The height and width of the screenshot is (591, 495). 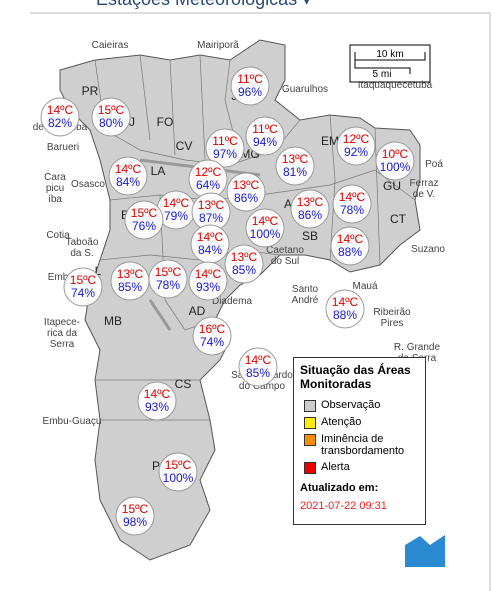 What do you see at coordinates (83, 293) in the screenshot?
I see `station-humidity: 74%` at bounding box center [83, 293].